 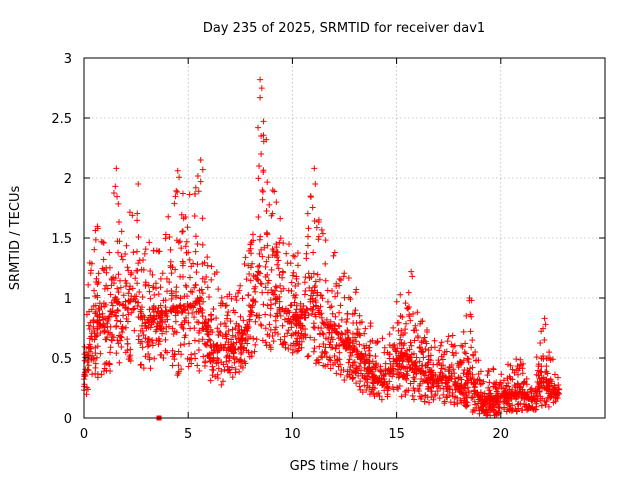 What do you see at coordinates (61, 119) in the screenshot?
I see `y-tick-label: 2.5` at bounding box center [61, 119].